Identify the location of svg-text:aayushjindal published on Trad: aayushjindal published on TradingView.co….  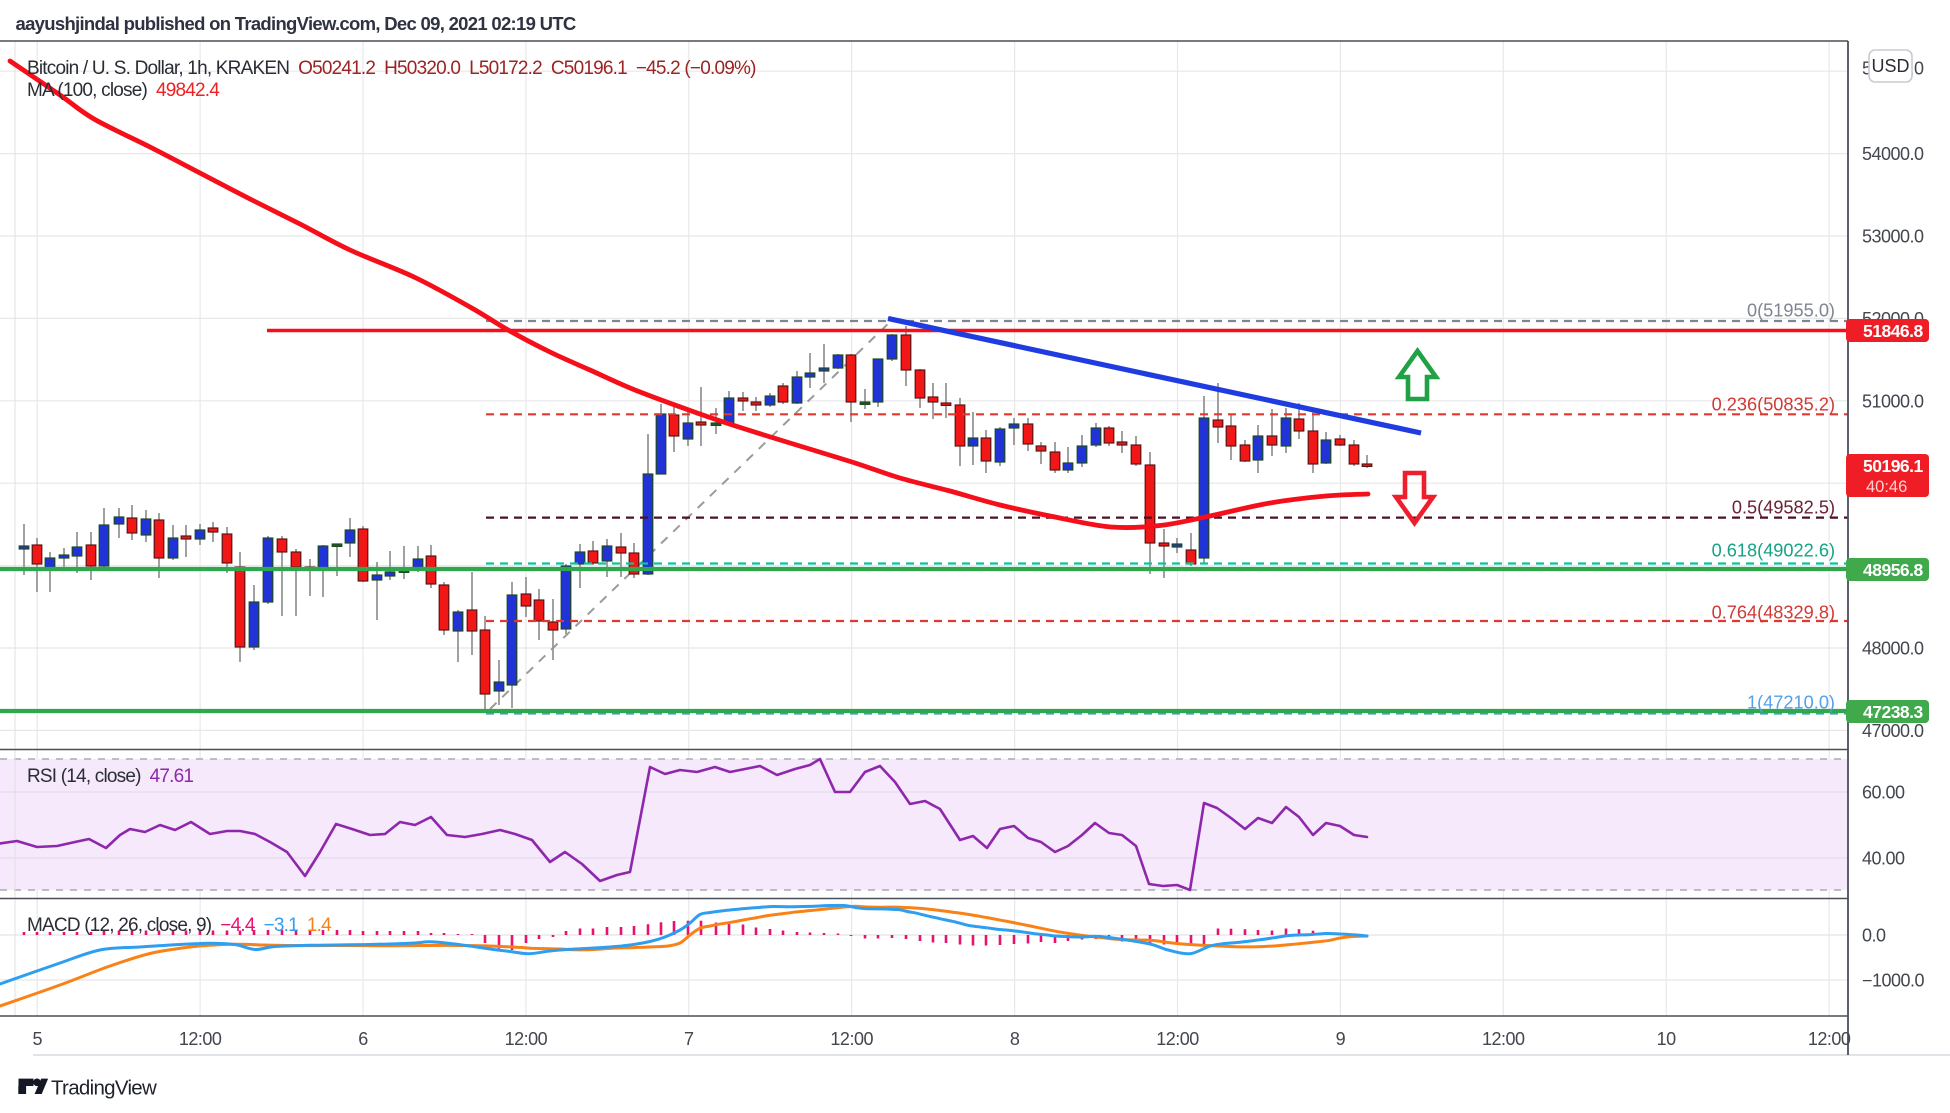
(296, 23).